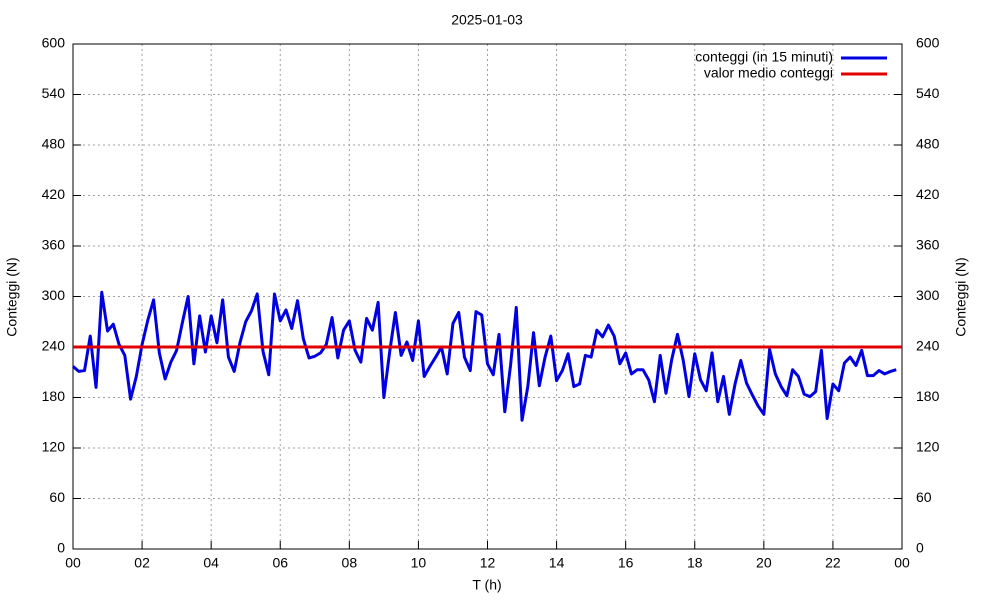 The width and height of the screenshot is (1000, 605). I want to click on x-tick-label: 04, so click(211, 563).